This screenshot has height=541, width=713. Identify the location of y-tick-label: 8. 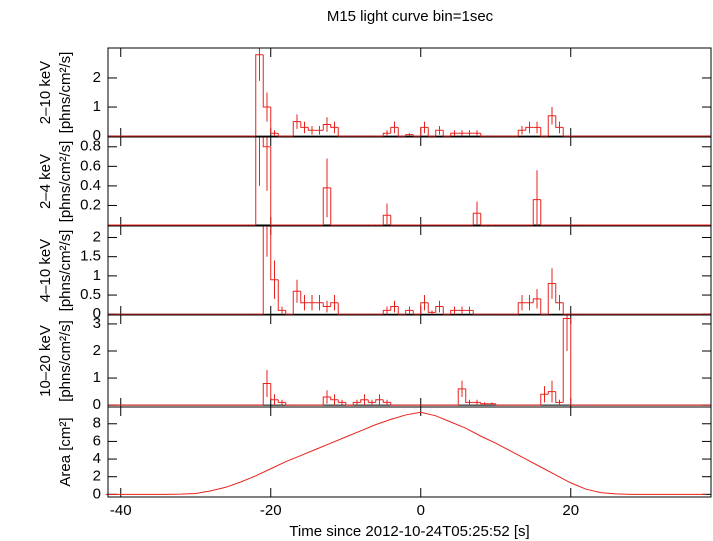
(97, 423).